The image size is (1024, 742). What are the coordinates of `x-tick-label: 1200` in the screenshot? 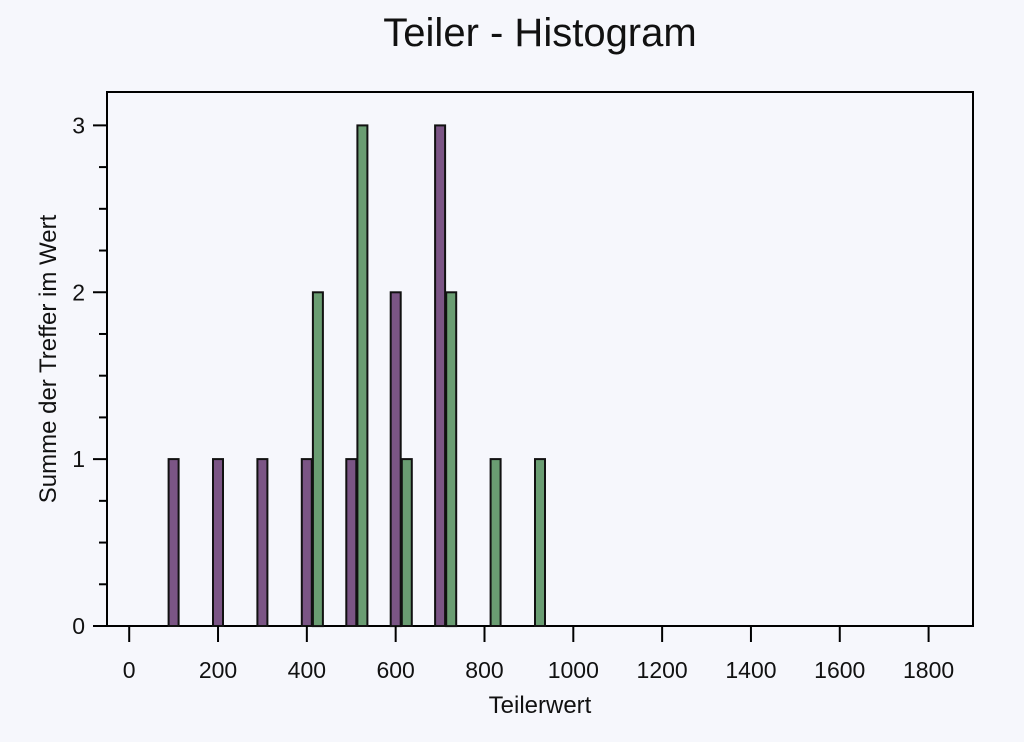 It's located at (662, 670).